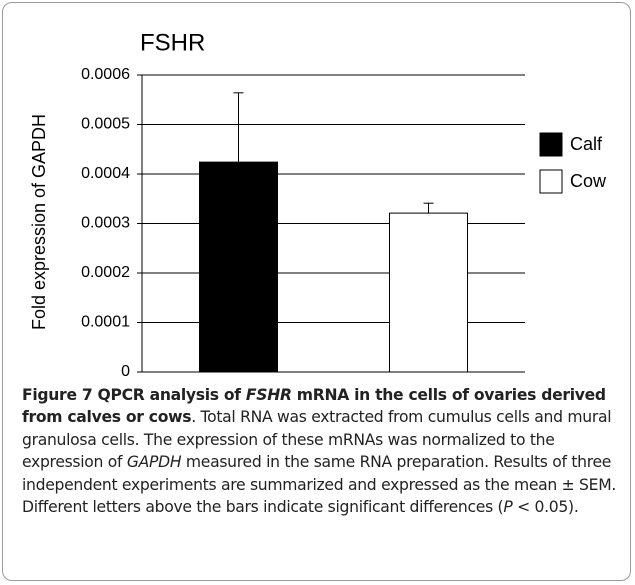  What do you see at coordinates (268, 395) in the screenshot?
I see `caption-text: FSHR` at bounding box center [268, 395].